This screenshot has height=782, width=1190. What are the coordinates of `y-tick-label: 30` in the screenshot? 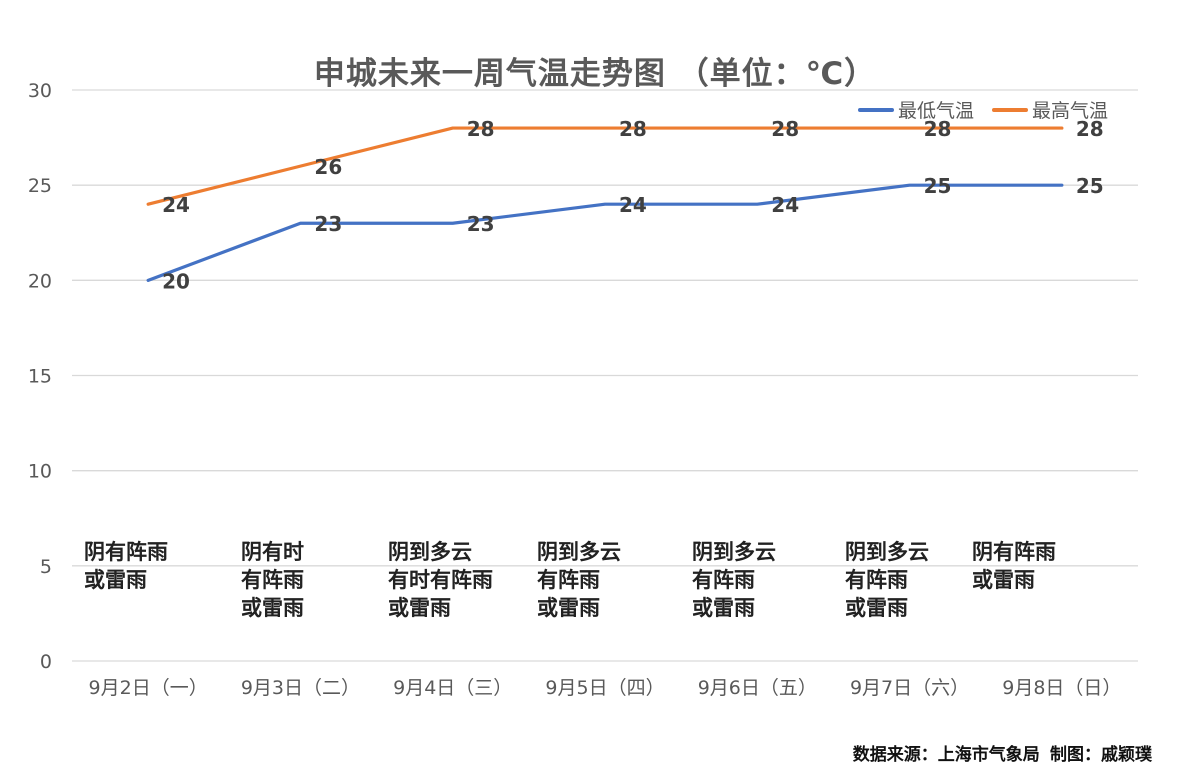 It's located at (40, 91).